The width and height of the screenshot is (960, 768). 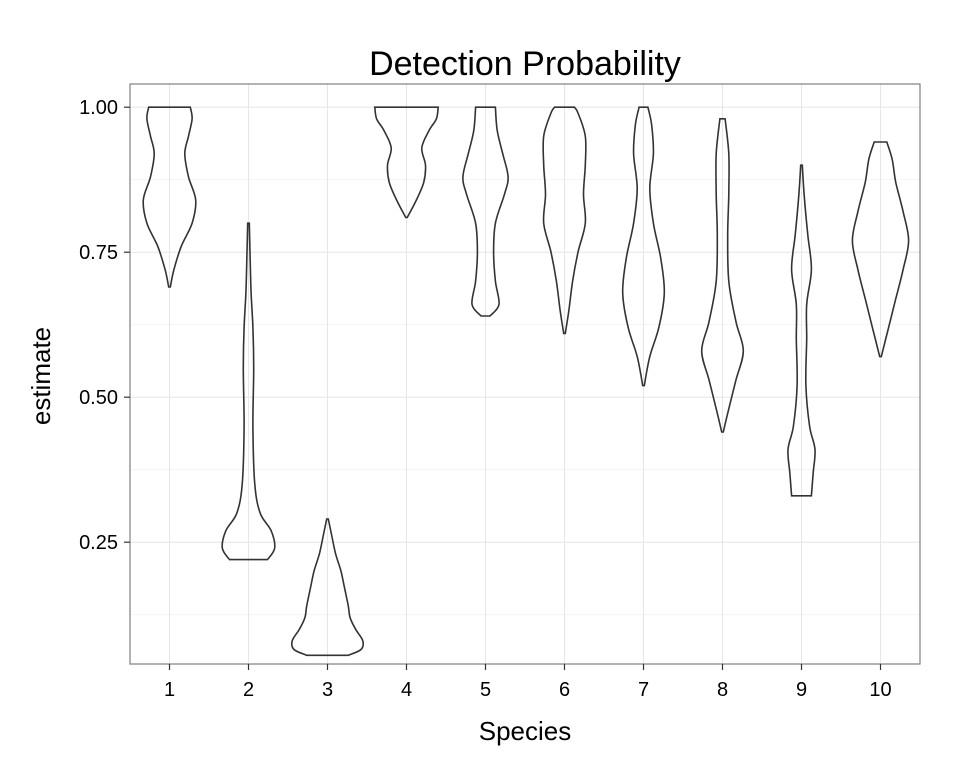 I want to click on x-tick-label: 7, so click(x=643, y=690).